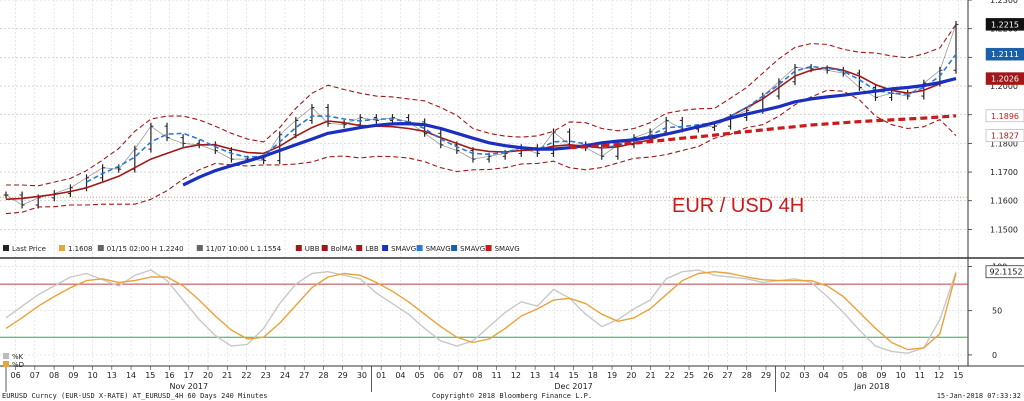 The width and height of the screenshot is (1024, 401). Describe the element at coordinates (312, 249) in the screenshot. I see `legend-label: UBB` at that location.